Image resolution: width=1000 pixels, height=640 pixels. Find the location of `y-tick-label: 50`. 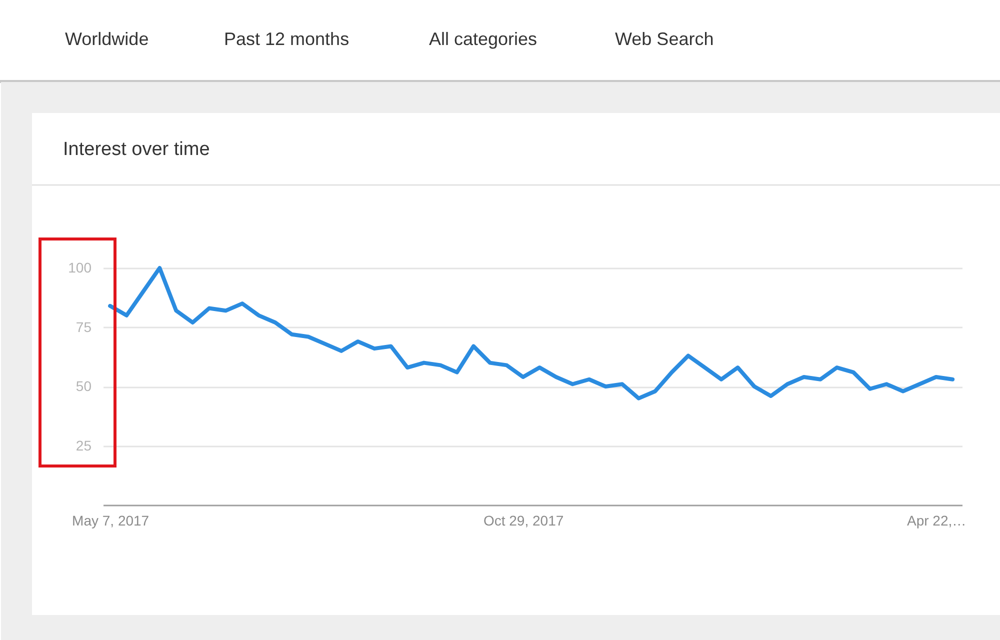

y-tick-label: 50 is located at coordinates (84, 386).